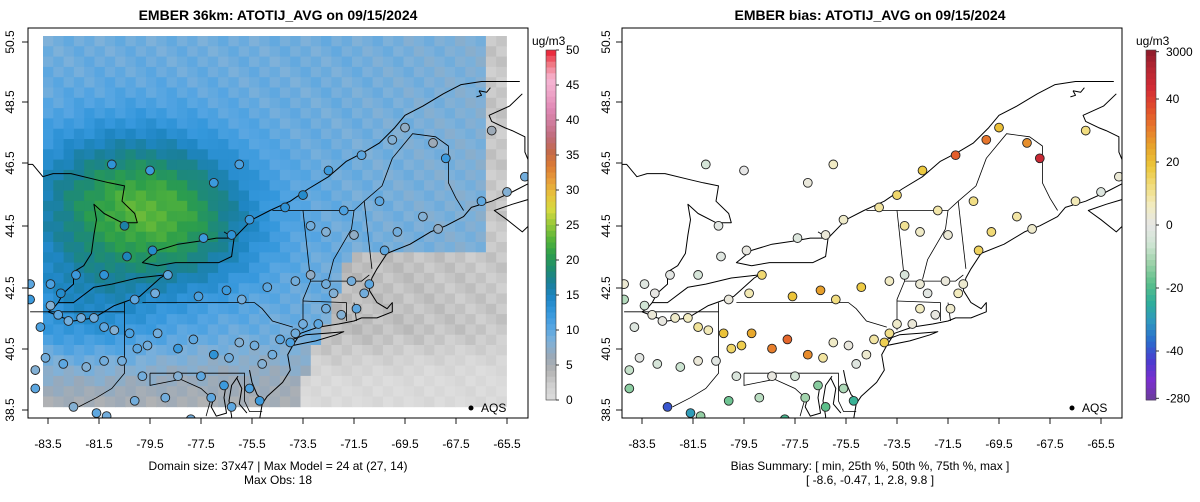  I want to click on bias-colorbar-tick-label: -20, so click(1175, 288).